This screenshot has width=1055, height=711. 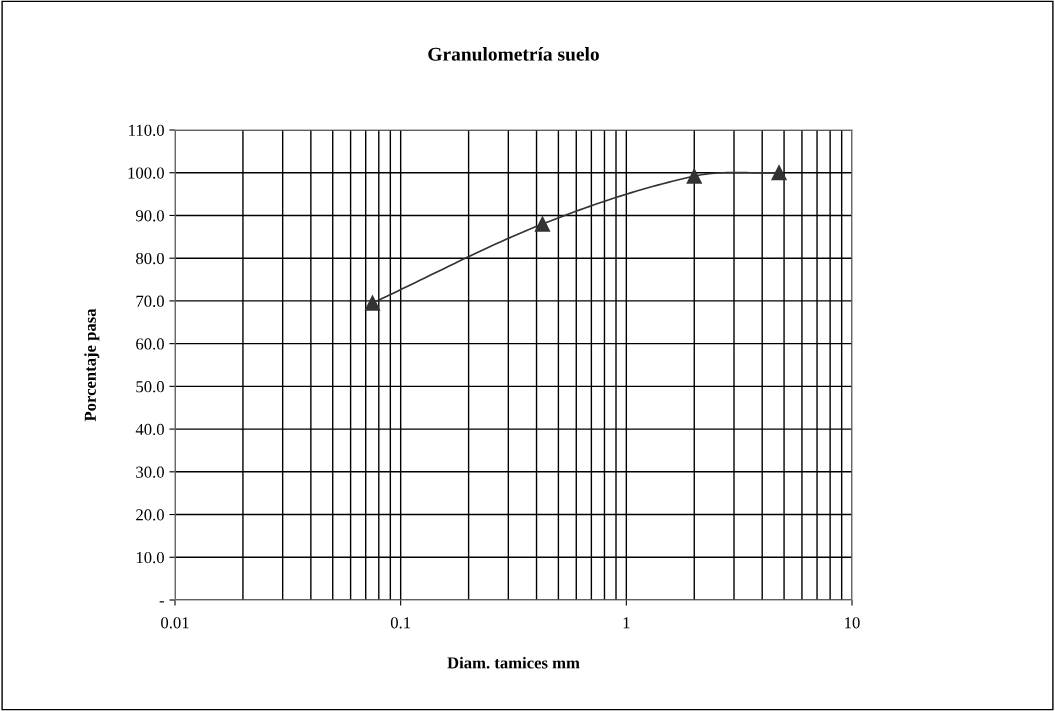 I want to click on y-axis-title: Porcentaje pasa, so click(x=92, y=365).